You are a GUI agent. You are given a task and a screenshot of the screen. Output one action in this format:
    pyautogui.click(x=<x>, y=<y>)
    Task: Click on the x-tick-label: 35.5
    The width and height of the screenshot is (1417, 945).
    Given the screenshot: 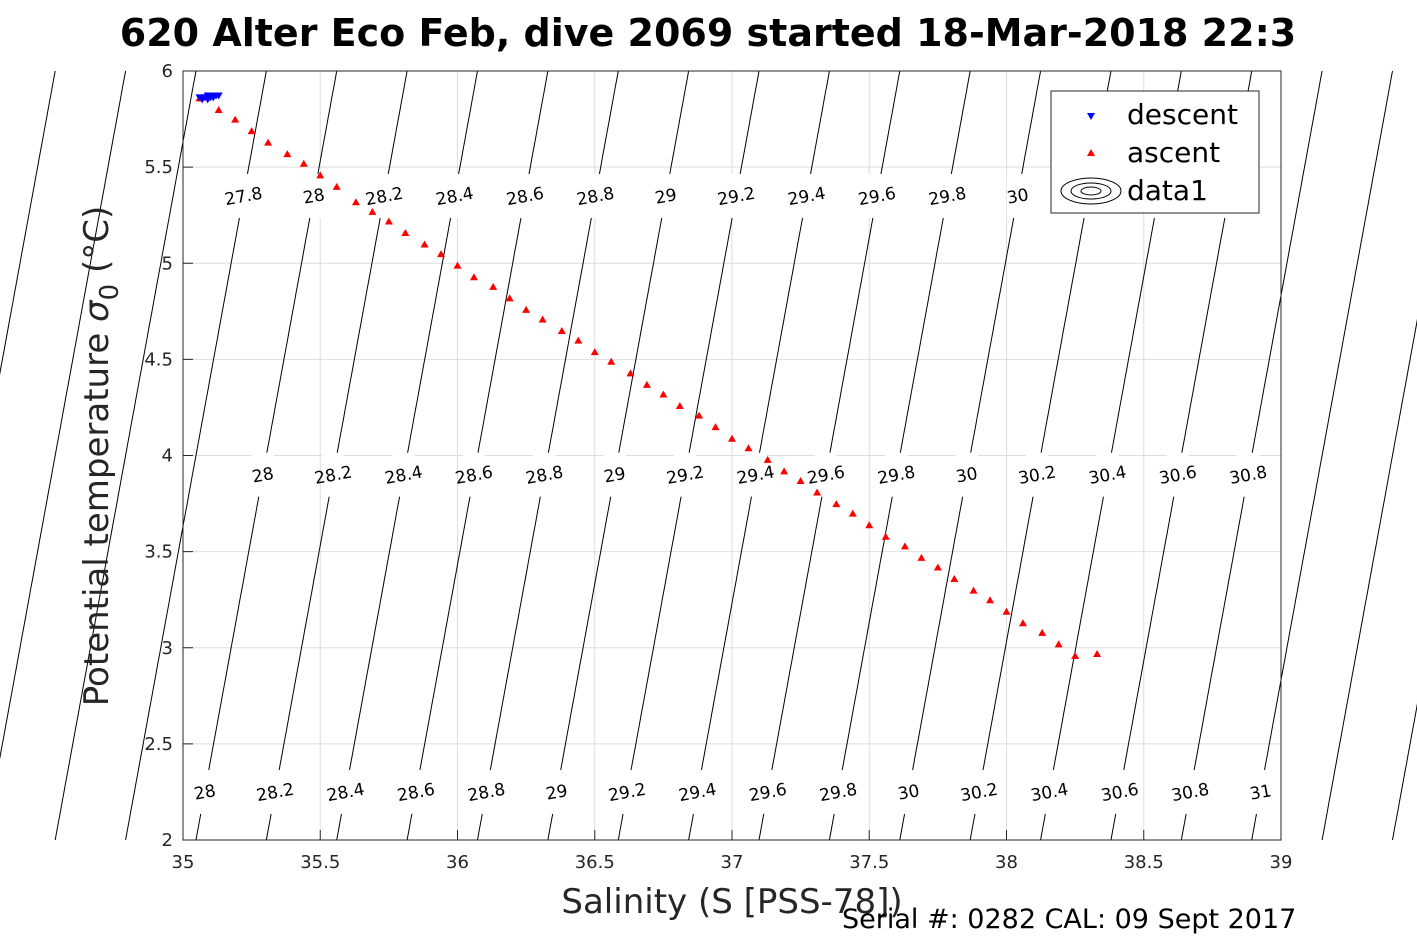 What is the action you would take?
    pyautogui.click(x=320, y=862)
    